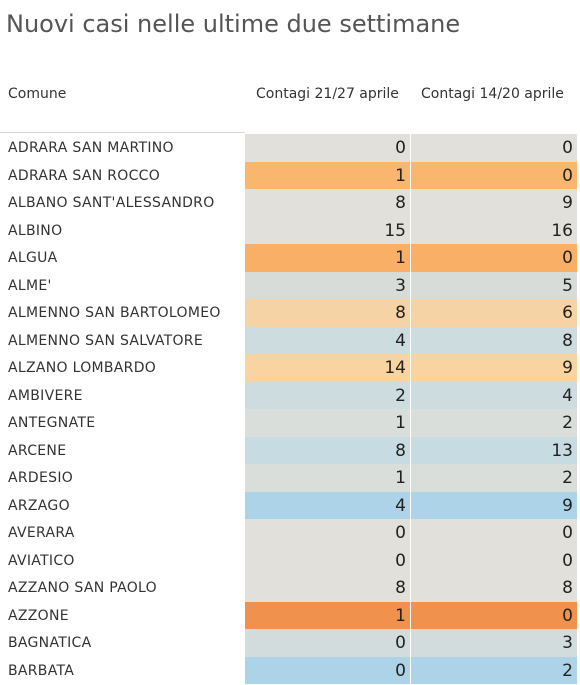 This screenshot has width=580, height=685. I want to click on cell-contagi-21-27: 15, so click(327, 230).